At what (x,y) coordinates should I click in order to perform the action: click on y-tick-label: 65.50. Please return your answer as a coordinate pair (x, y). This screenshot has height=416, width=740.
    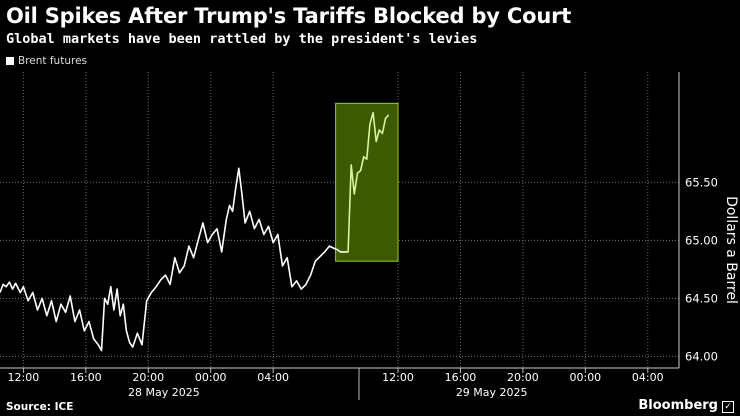
    Looking at the image, I should click on (701, 182).